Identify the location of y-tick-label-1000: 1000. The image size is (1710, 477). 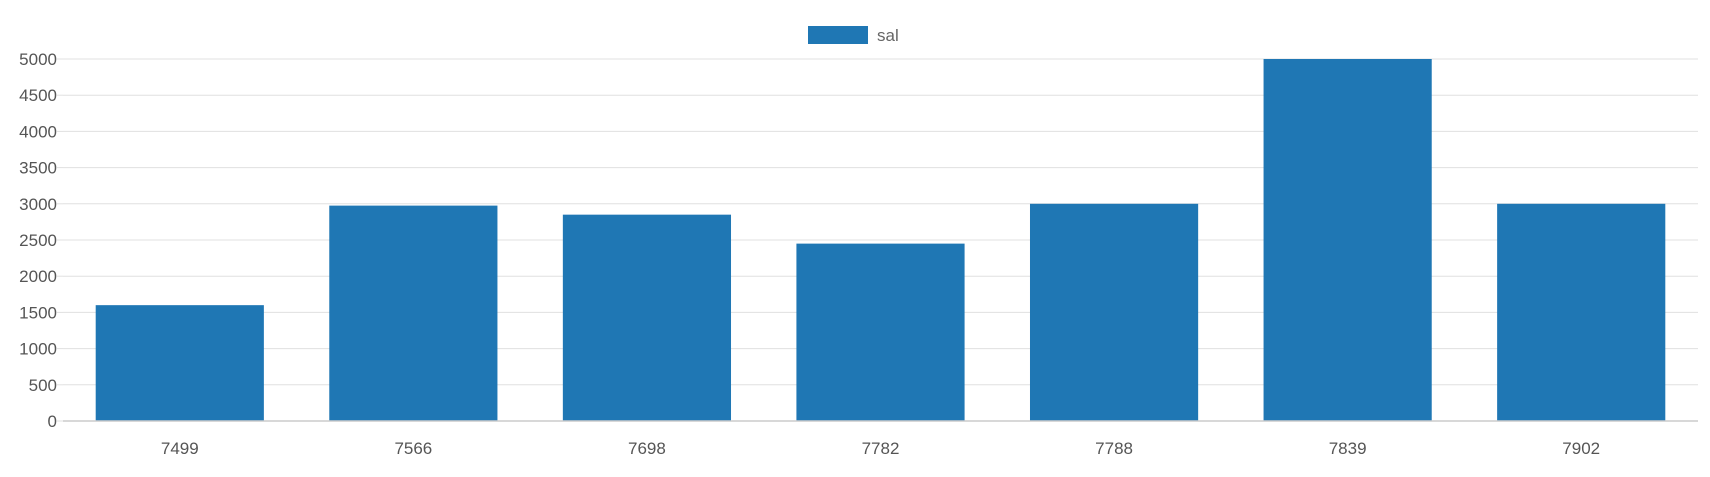
(38, 349).